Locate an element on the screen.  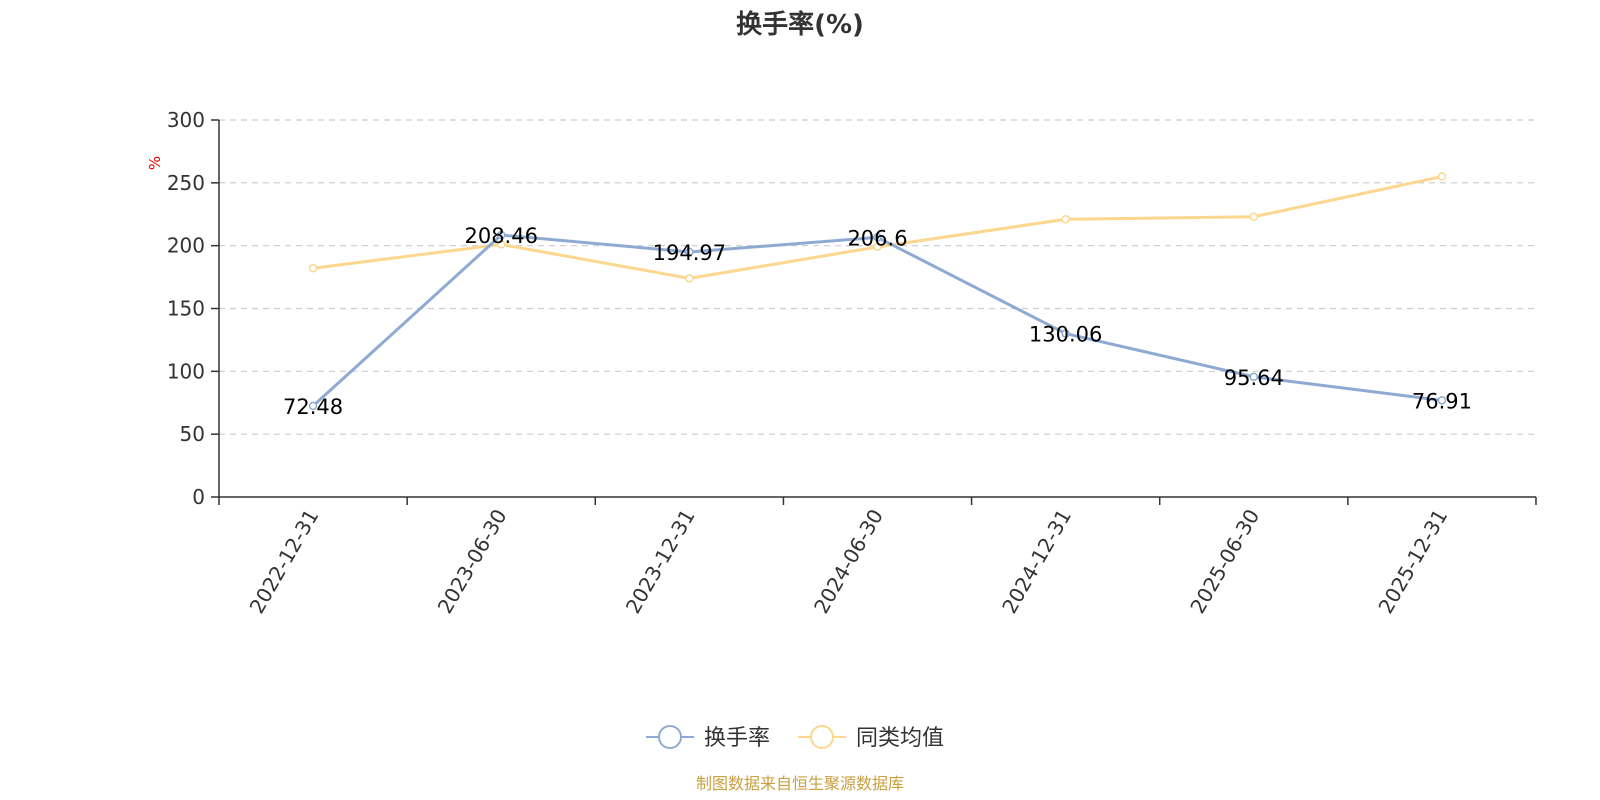
x-tick-label: 2025-06-30 is located at coordinates (1224, 561).